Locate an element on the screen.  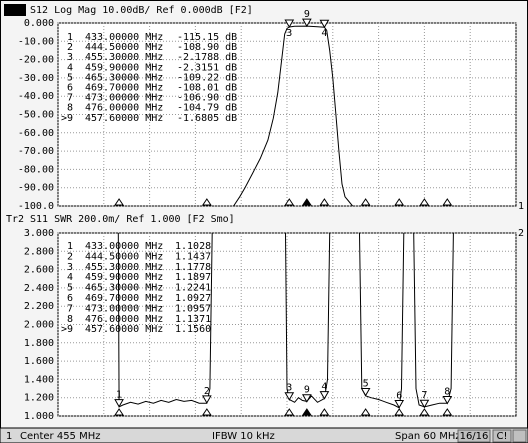
marker-number: 7 is located at coordinates (424, 395).